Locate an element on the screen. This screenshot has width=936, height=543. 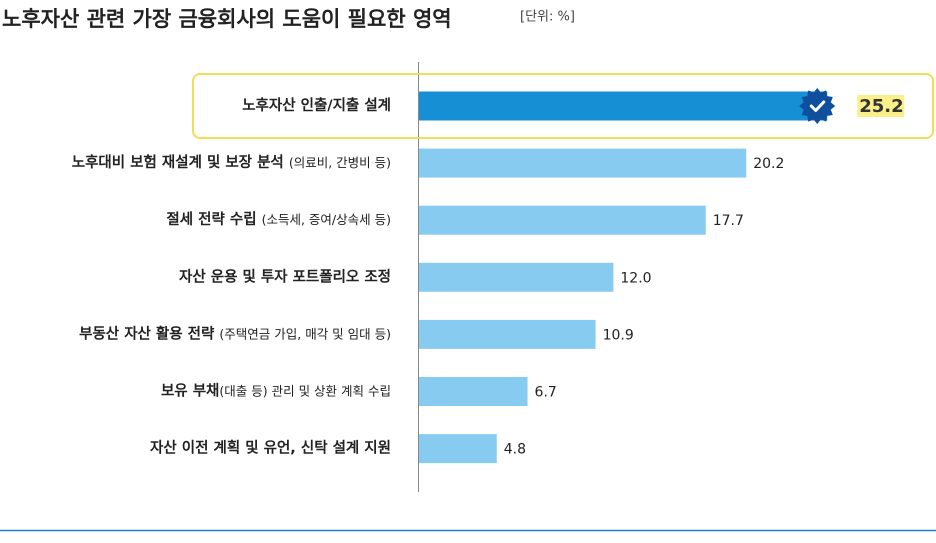
highlight-box is located at coordinates (563, 106).